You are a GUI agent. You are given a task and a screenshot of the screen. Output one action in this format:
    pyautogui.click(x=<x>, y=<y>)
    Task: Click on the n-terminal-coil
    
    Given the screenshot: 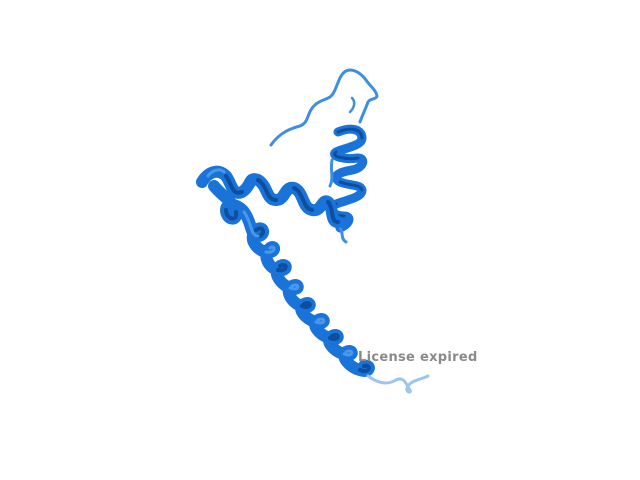 What is the action you would take?
    pyautogui.click(x=324, y=107)
    